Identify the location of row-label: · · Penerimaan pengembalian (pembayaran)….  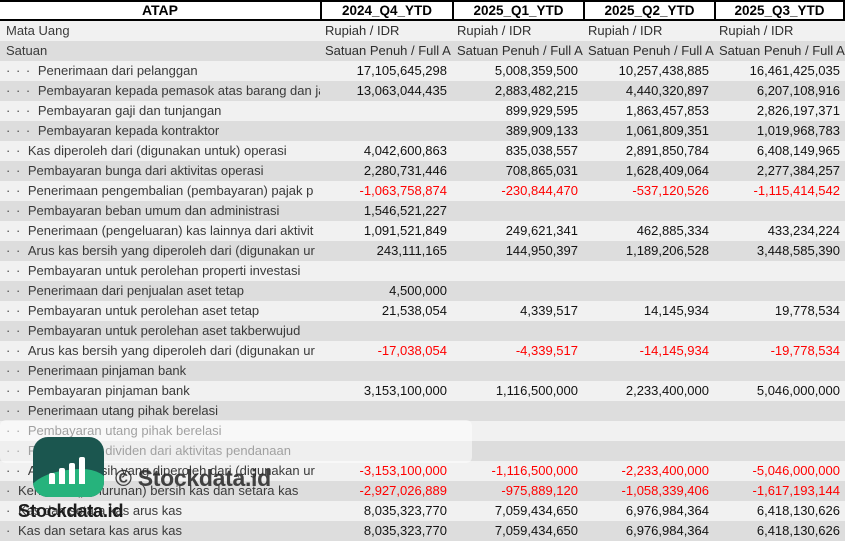
(160, 191).